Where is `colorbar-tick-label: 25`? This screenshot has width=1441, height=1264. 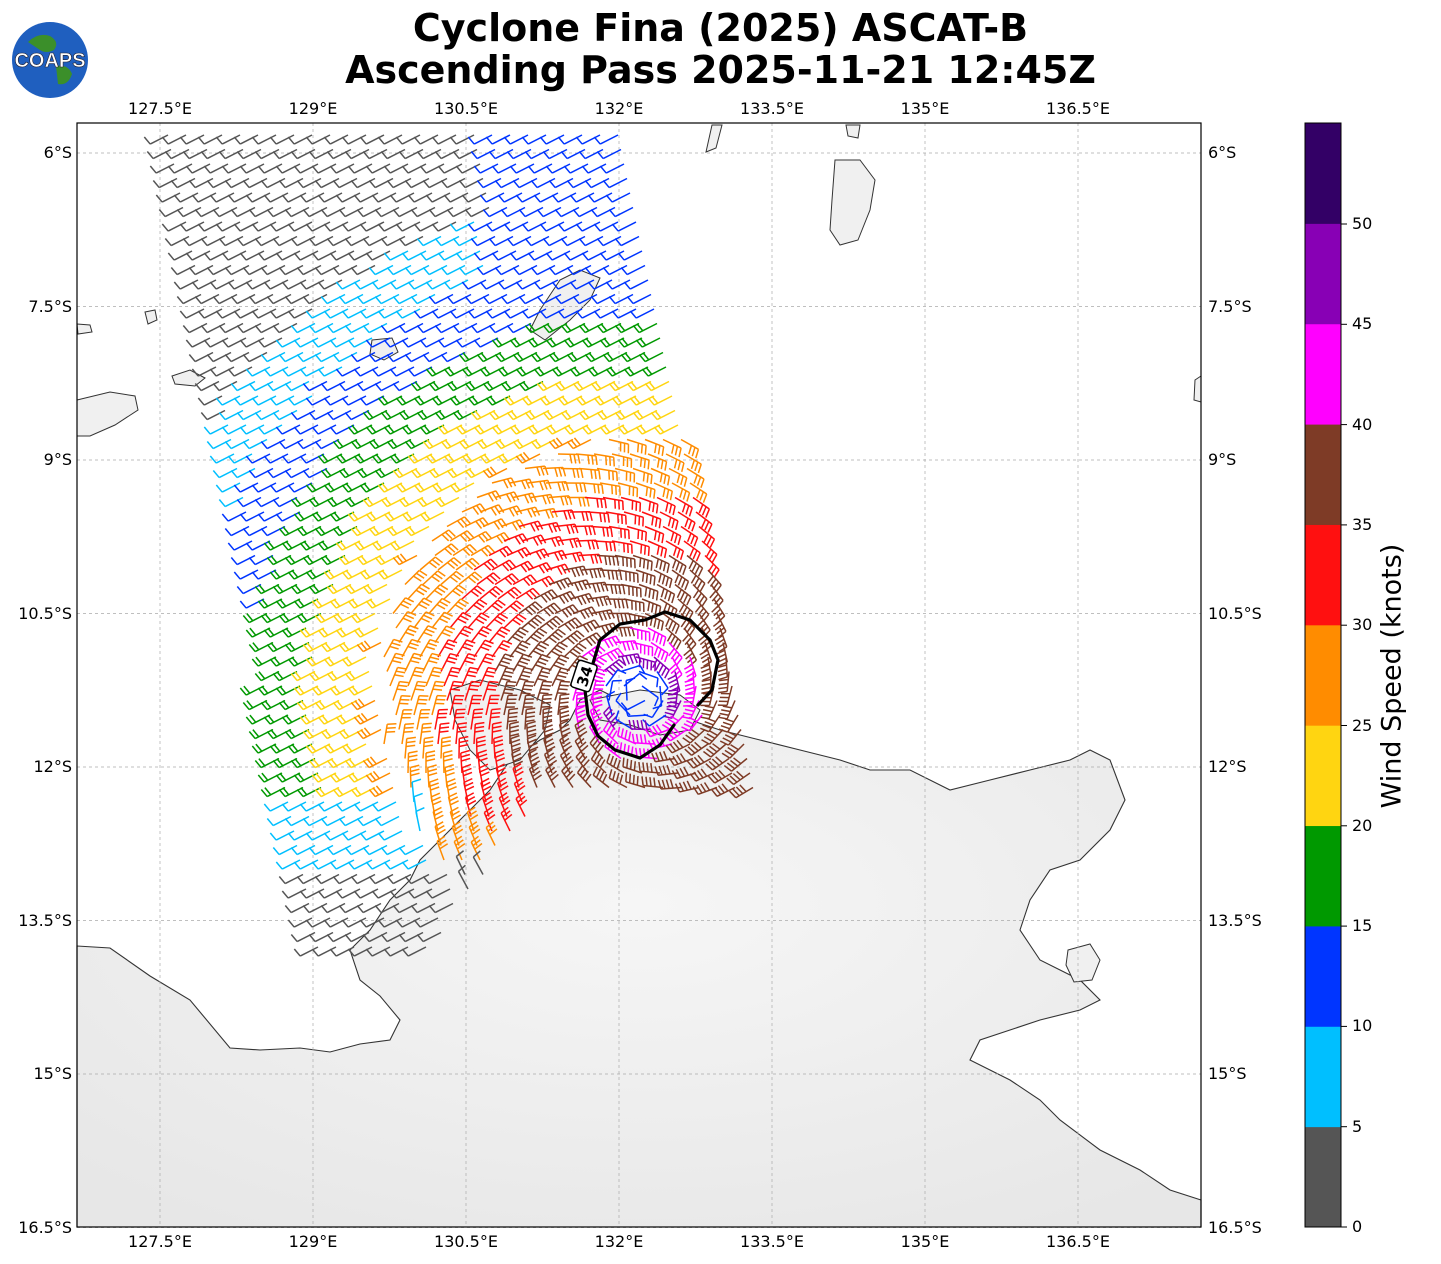
colorbar-tick-label: 25 is located at coordinates (1362, 725).